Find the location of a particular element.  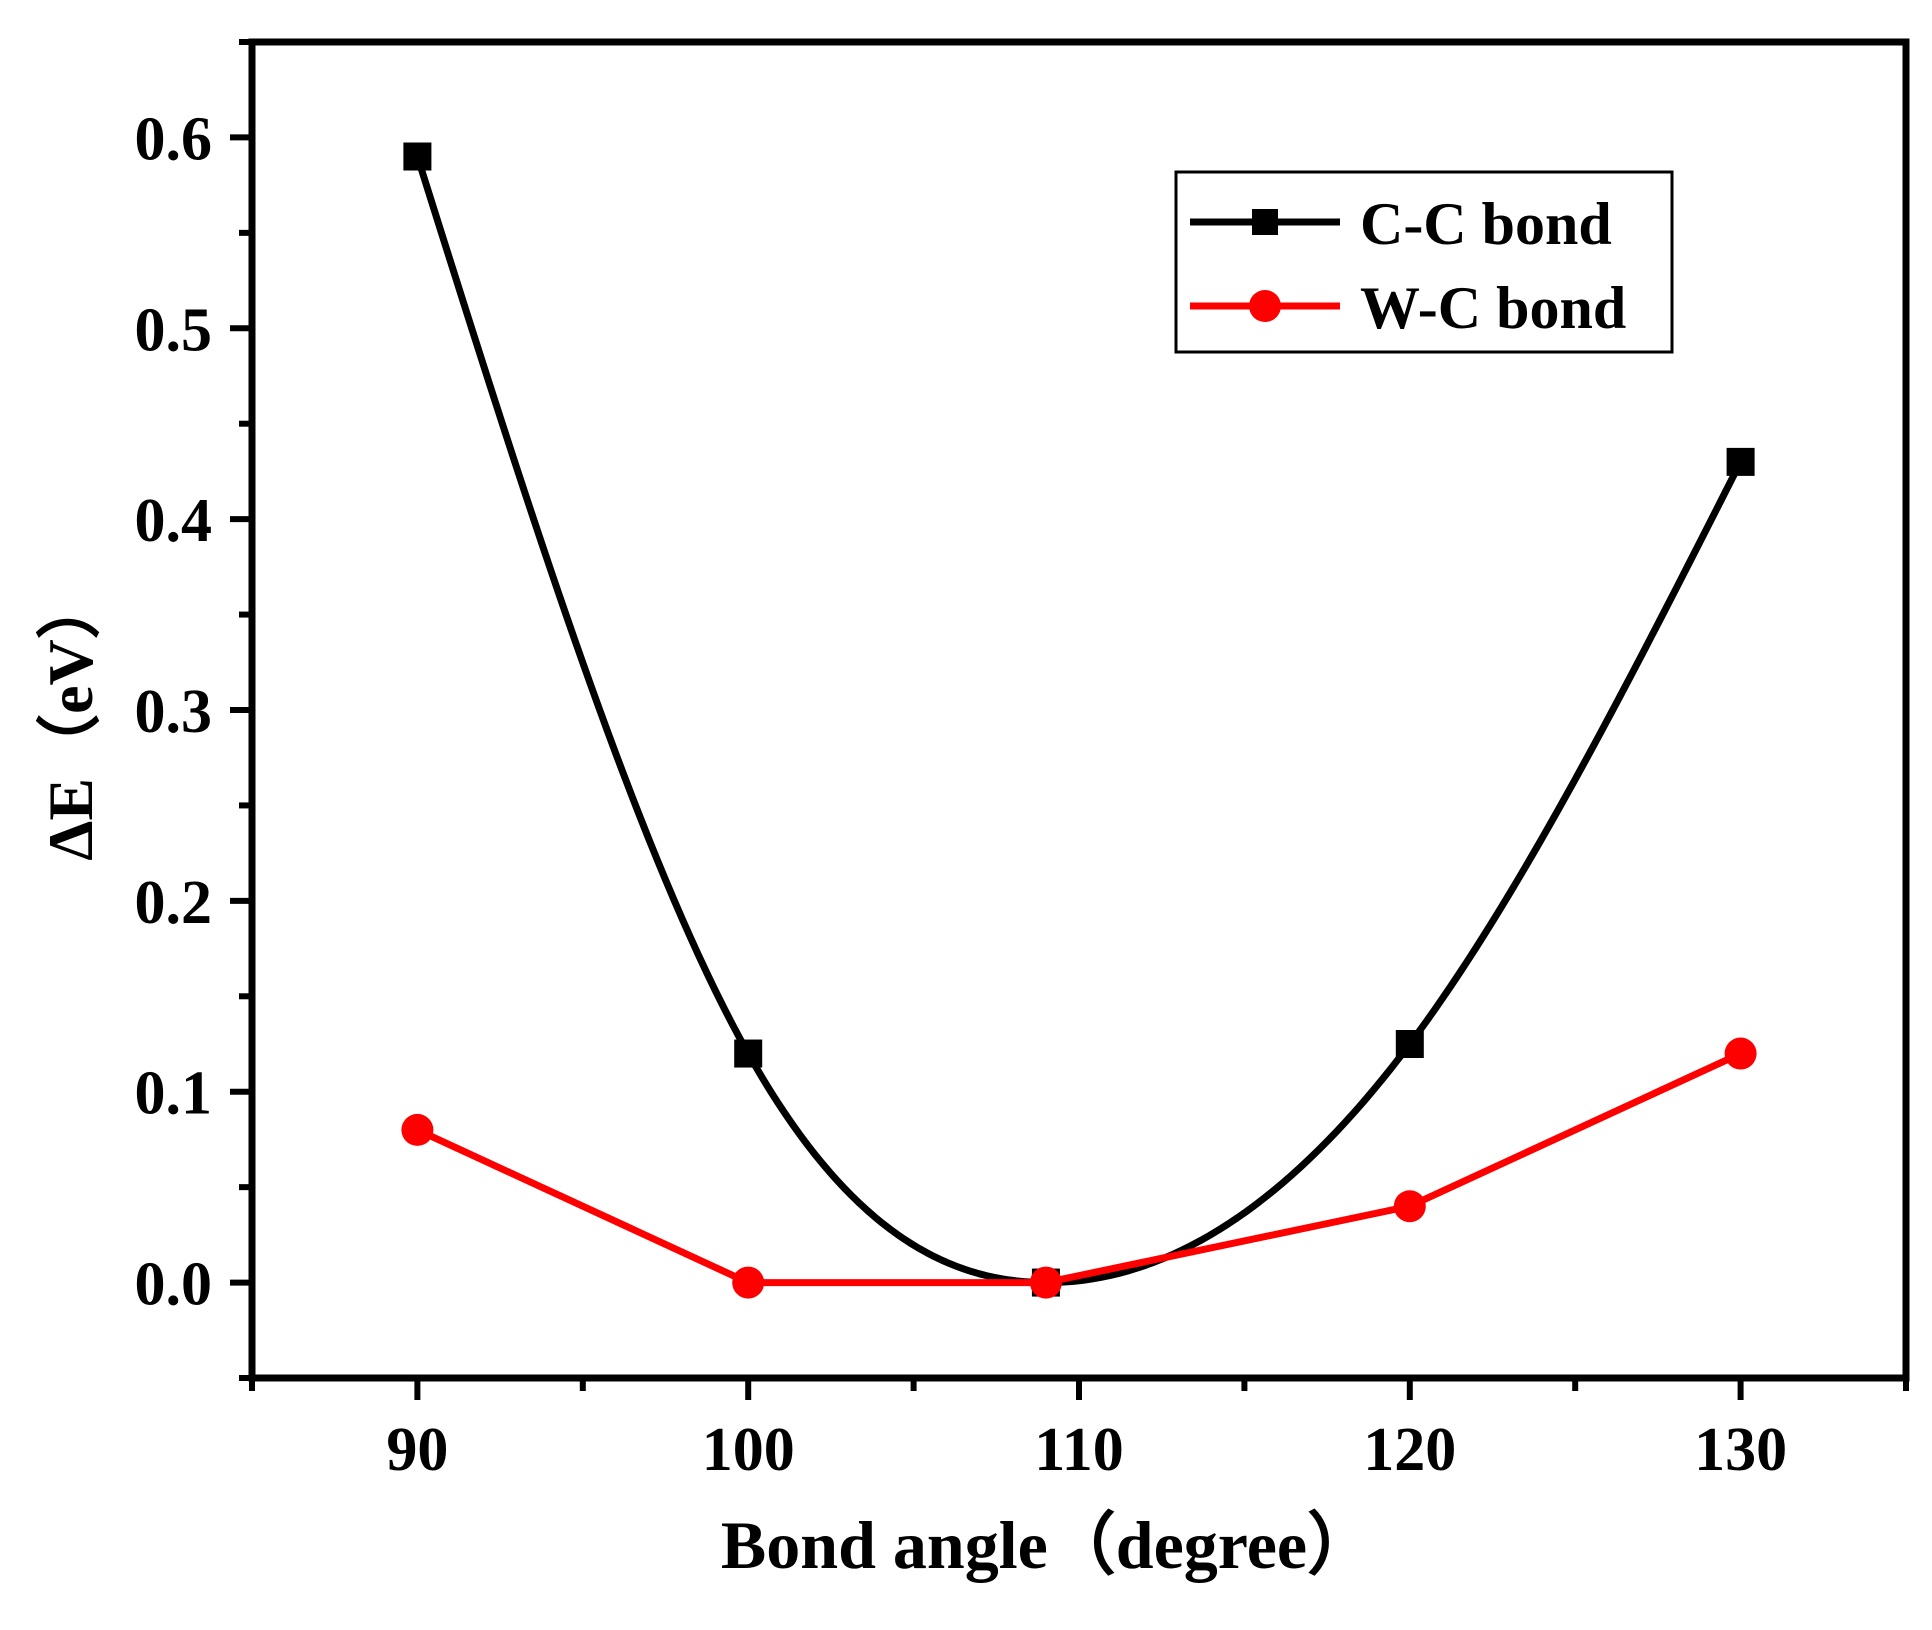

legend-box is located at coordinates (1424, 262).